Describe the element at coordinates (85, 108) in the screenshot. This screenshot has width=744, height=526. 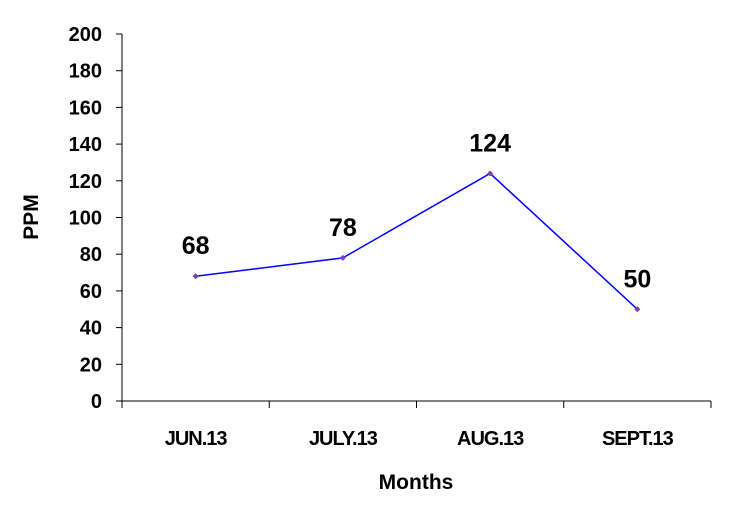
I see `y-tick-label: 160` at that location.